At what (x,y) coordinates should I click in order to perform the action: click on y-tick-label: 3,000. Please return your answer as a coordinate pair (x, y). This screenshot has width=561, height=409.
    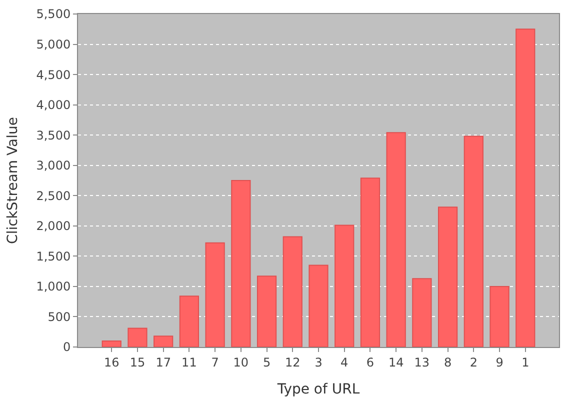
    Looking at the image, I should click on (53, 165).